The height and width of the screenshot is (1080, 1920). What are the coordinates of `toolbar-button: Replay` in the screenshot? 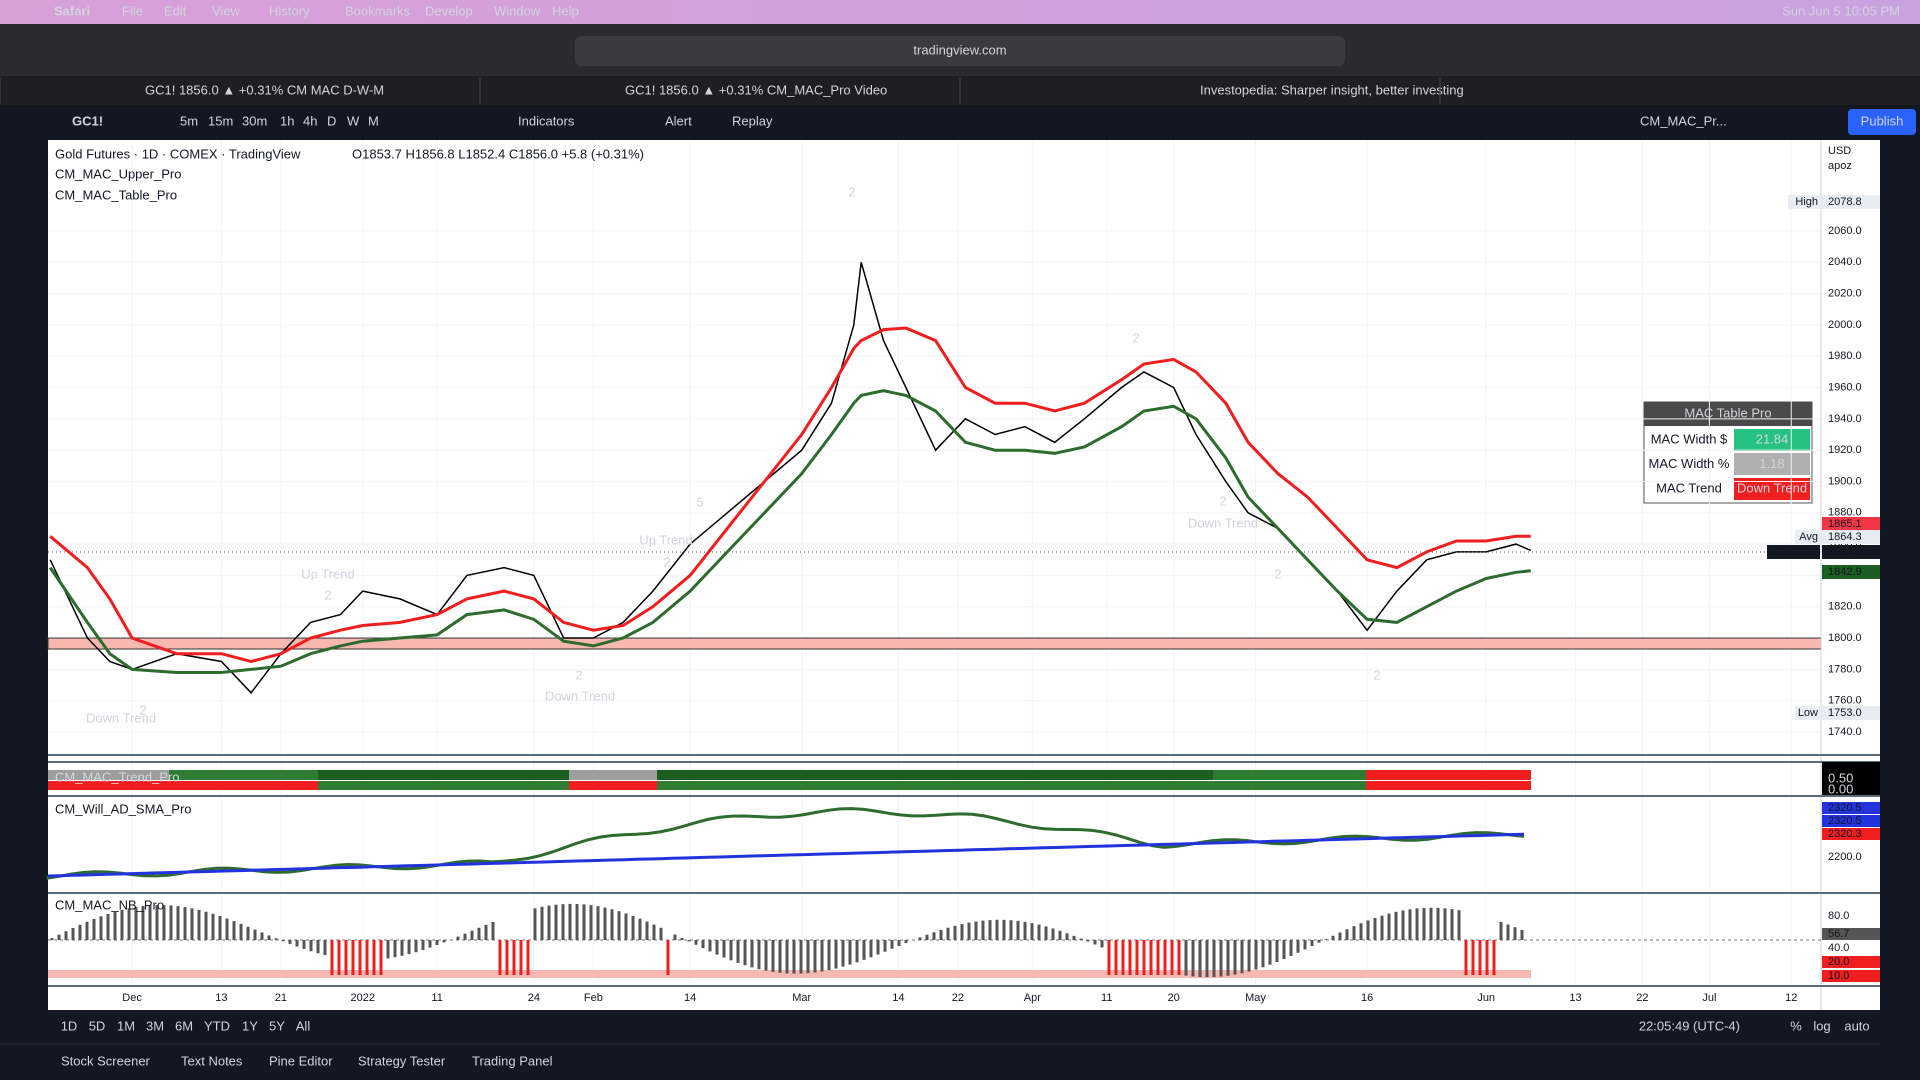 It's located at (752, 120).